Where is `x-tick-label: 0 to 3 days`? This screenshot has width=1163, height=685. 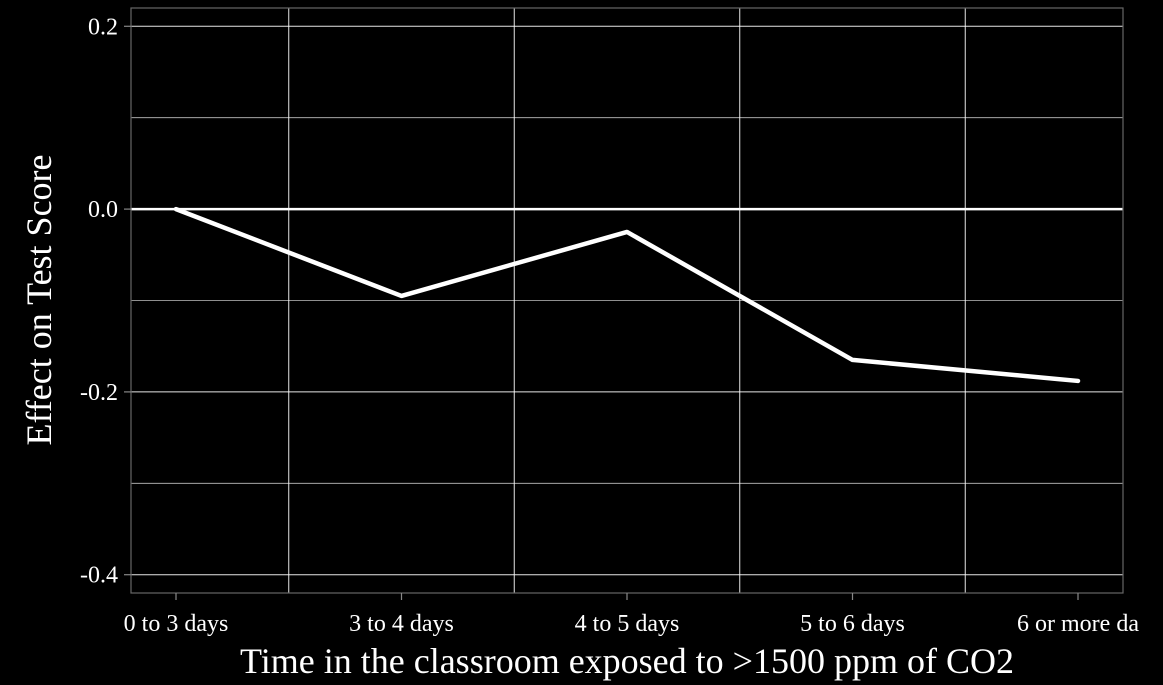 x-tick-label: 0 to 3 days is located at coordinates (176, 624).